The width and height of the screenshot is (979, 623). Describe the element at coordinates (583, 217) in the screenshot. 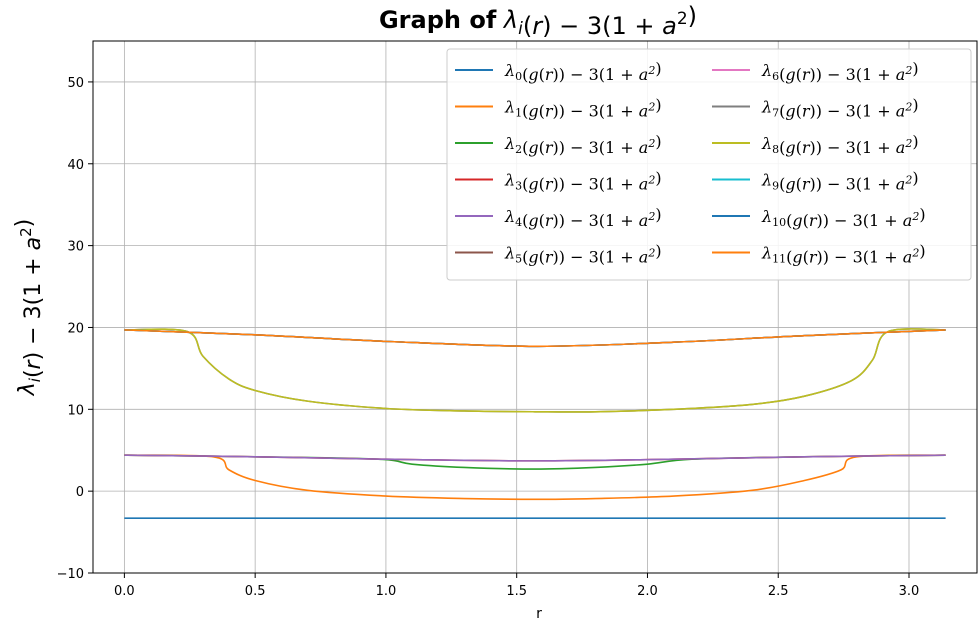

I see `legend-label-4: λ4(g(r)) − 3(1 + a2)` at that location.